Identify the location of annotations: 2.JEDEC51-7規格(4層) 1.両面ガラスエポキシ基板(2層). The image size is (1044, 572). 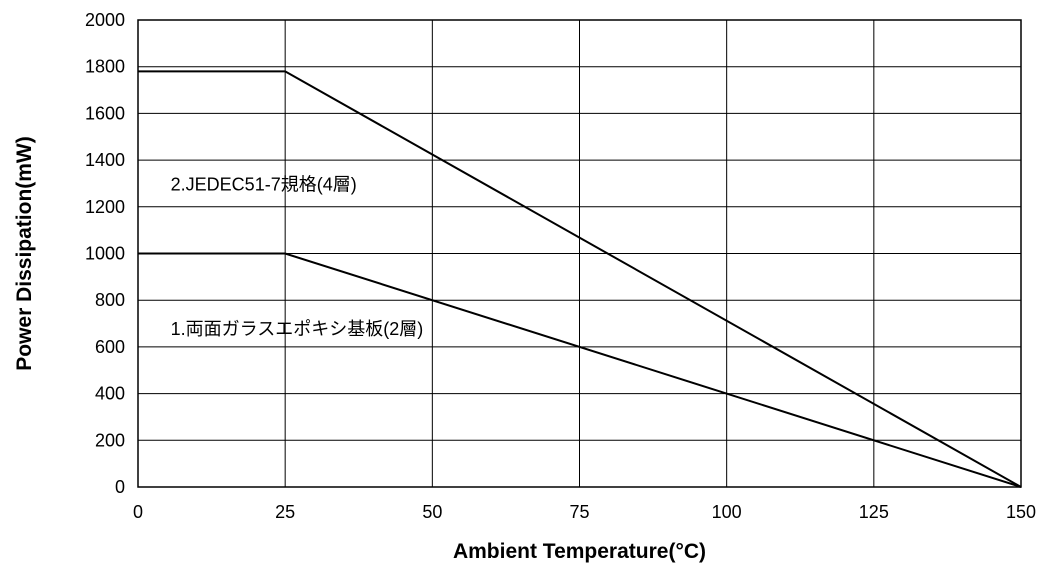
(297, 256).